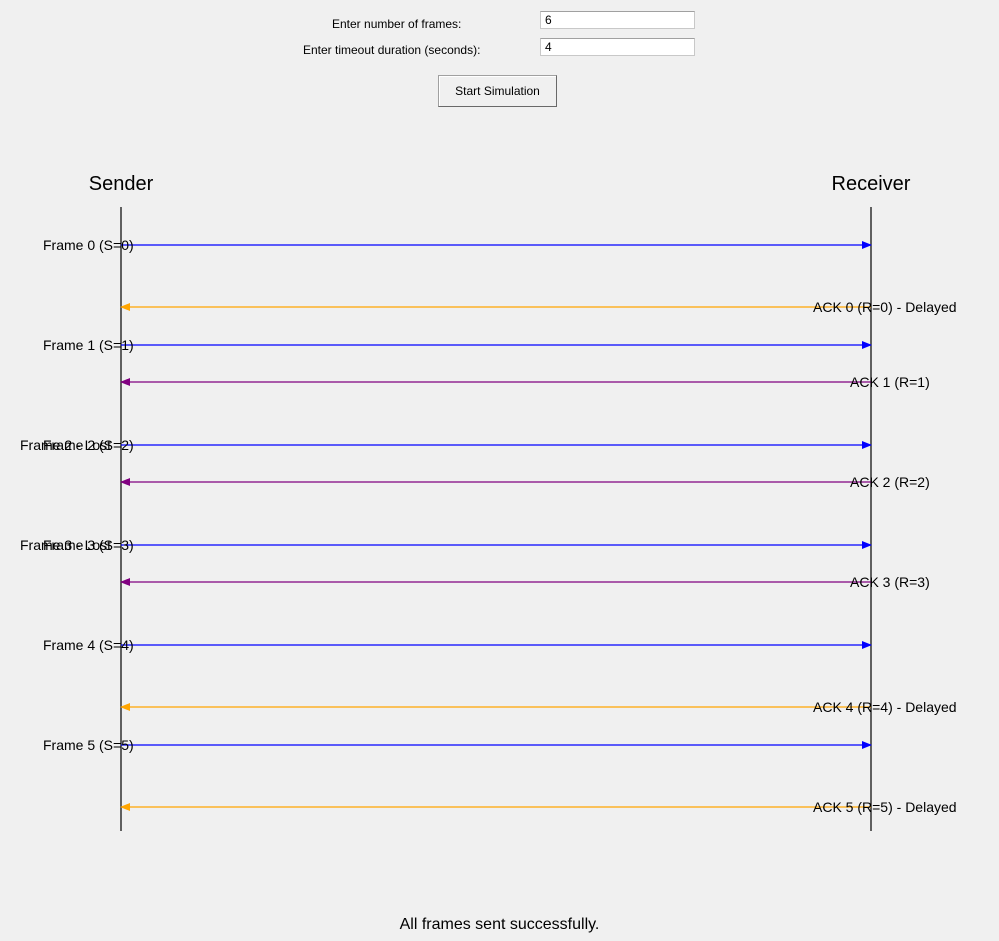 Image resolution: width=999 pixels, height=941 pixels. I want to click on receiver-heading: Receiver, so click(871, 184).